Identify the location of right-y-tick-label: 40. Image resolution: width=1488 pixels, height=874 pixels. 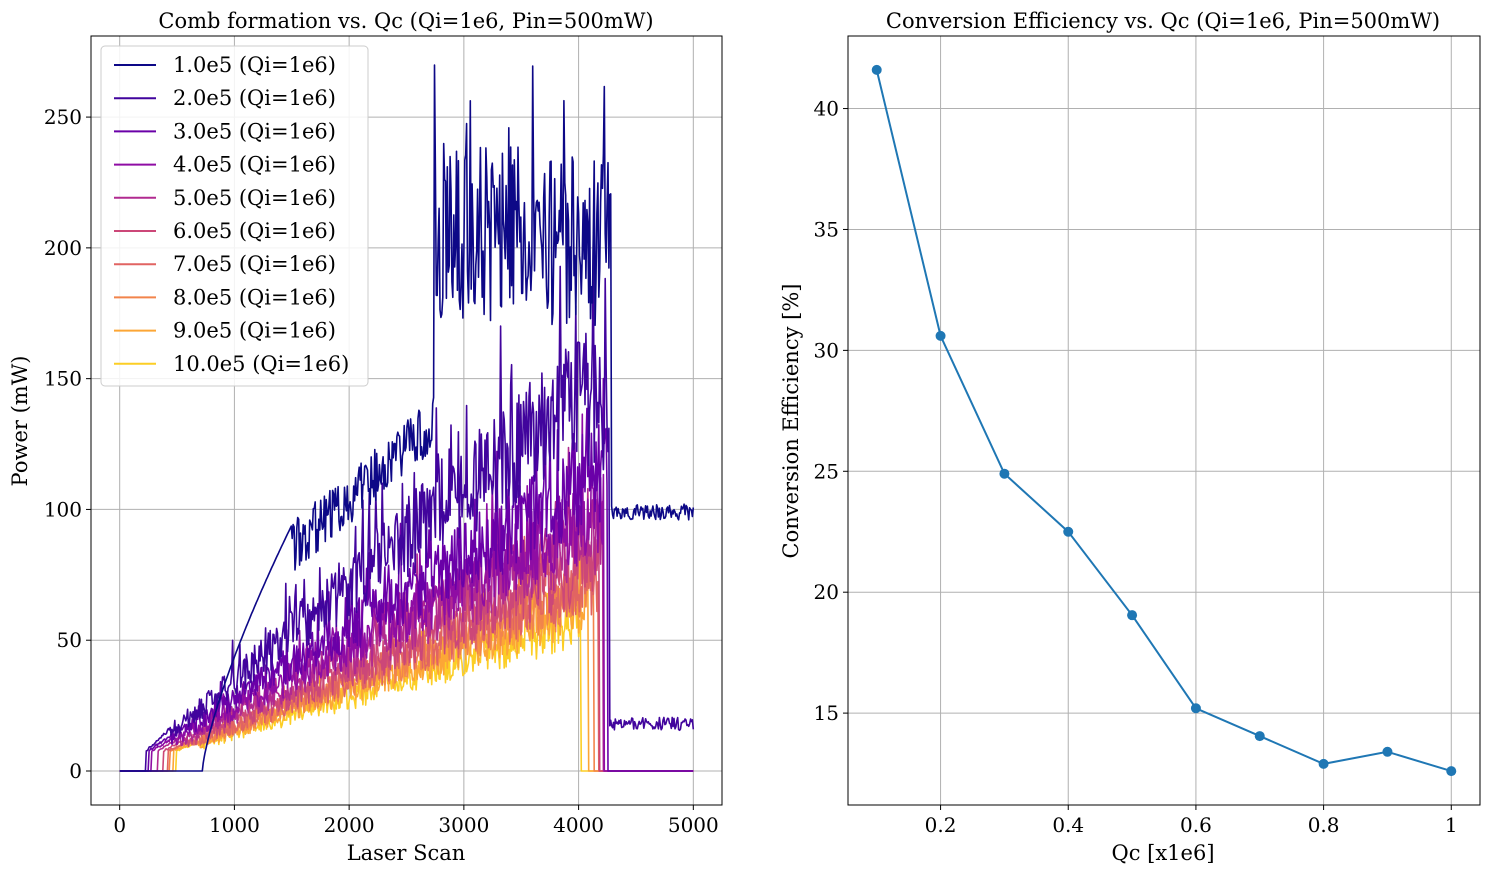
(826, 109).